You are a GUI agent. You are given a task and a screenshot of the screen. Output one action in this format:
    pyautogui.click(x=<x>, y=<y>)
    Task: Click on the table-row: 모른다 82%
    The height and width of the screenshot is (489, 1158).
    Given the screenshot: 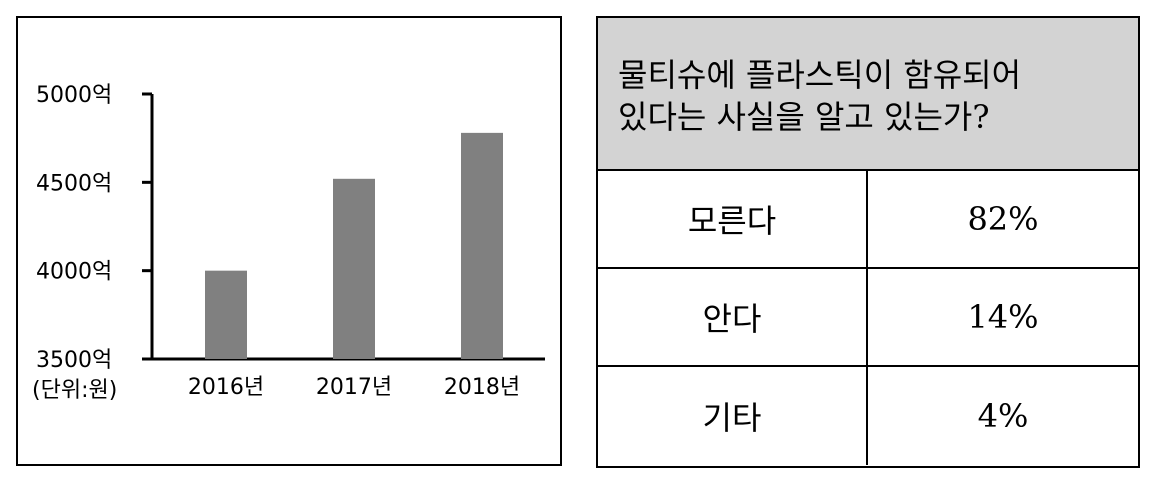 What is the action you would take?
    pyautogui.click(x=868, y=220)
    